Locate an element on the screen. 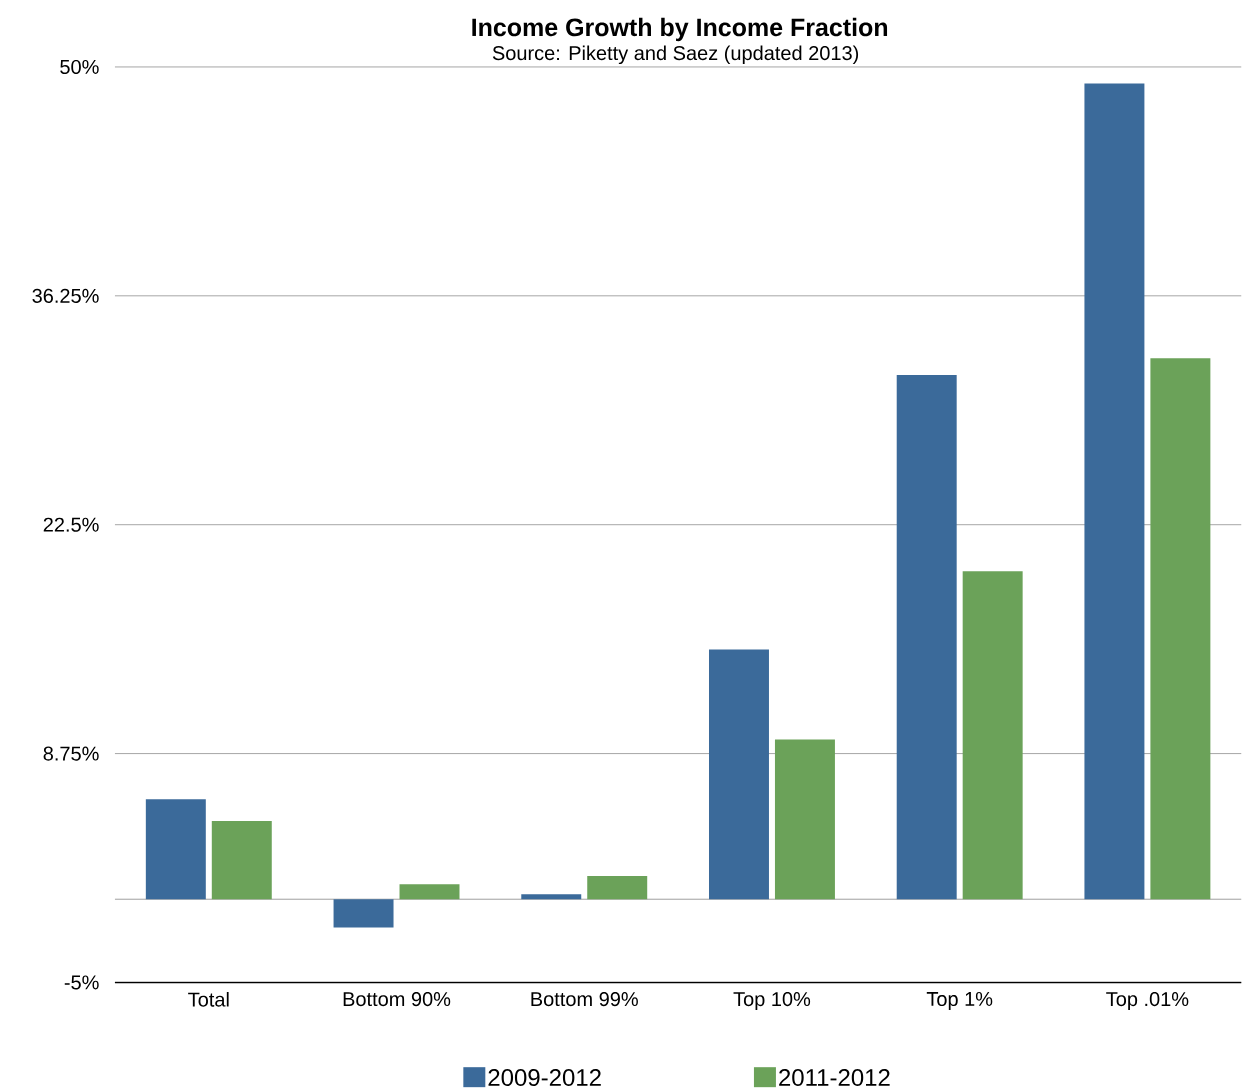  y-tick-label: 36.25% is located at coordinates (65, 295).